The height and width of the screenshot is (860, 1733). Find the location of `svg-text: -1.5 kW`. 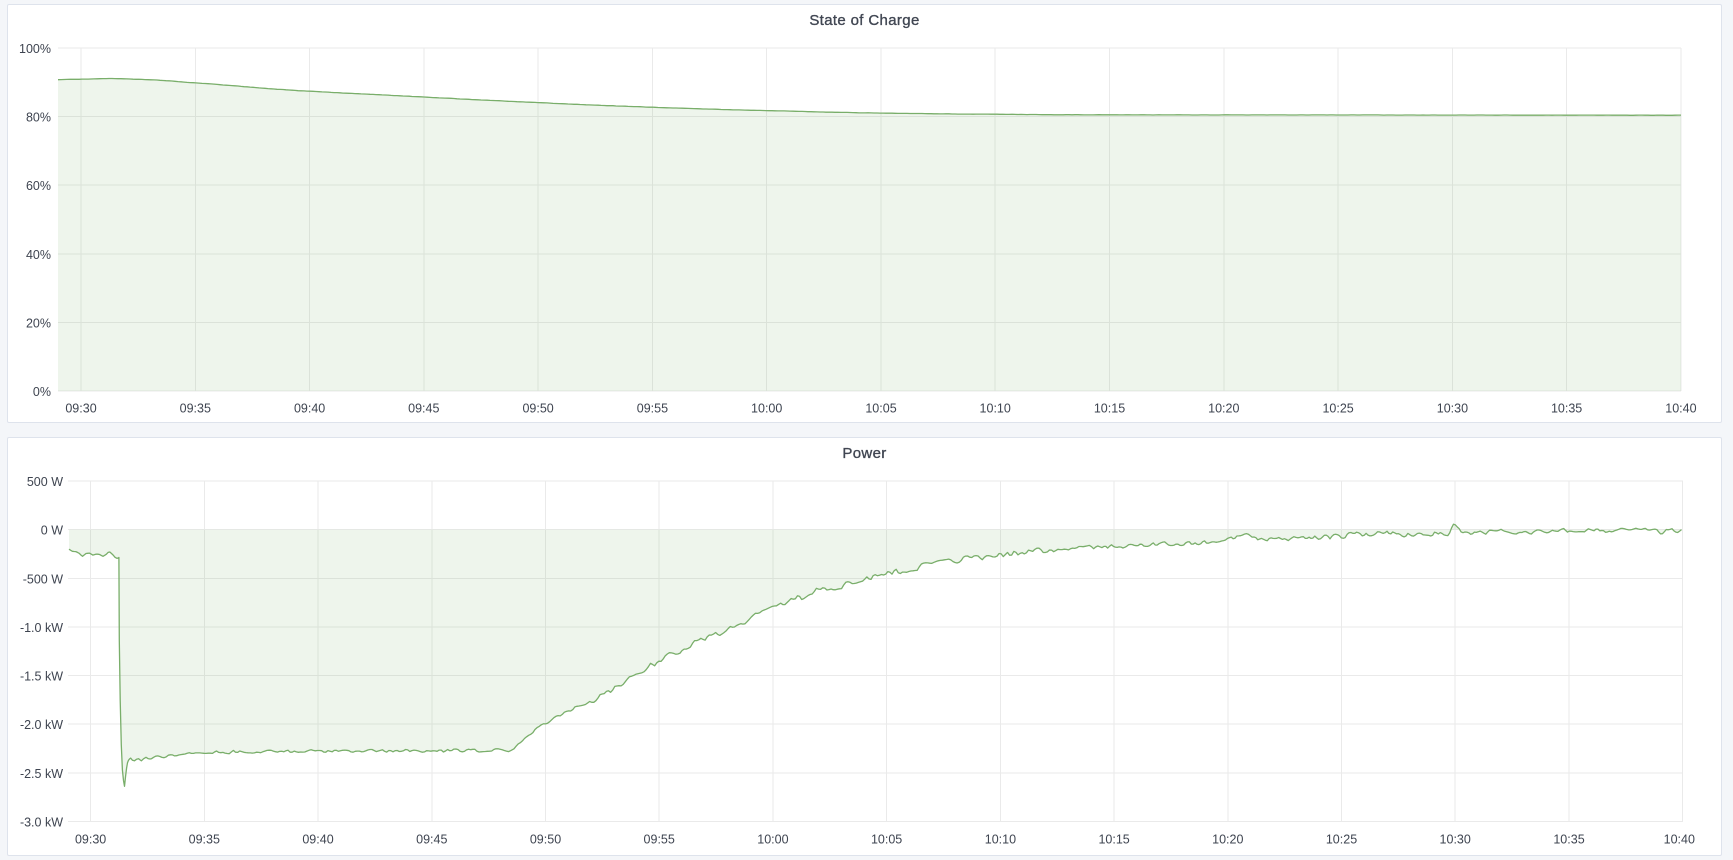

svg-text: -1.5 kW is located at coordinates (41, 677).